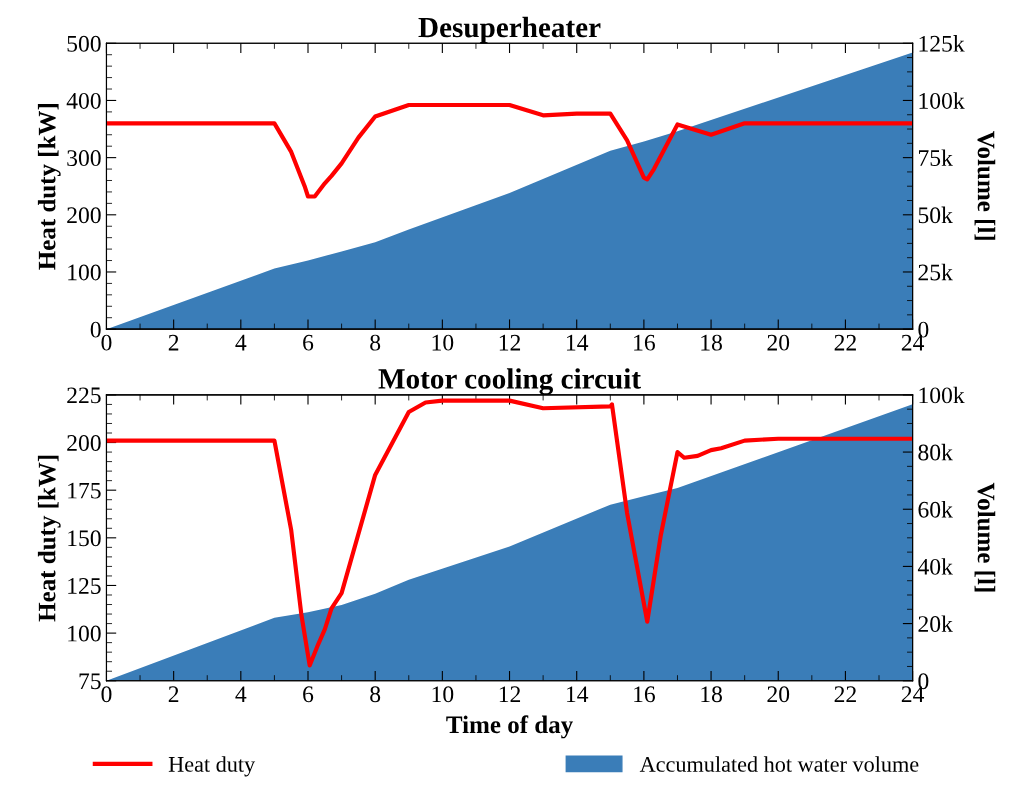 Image resolution: width=1014 pixels, height=787 pixels. What do you see at coordinates (84, 158) in the screenshot?
I see `y-tick-label: 300` at bounding box center [84, 158].